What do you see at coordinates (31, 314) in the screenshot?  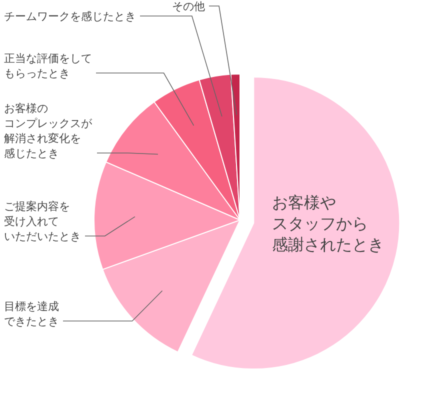 I see `slice-label: 目標を達成できたとき` at bounding box center [31, 314].